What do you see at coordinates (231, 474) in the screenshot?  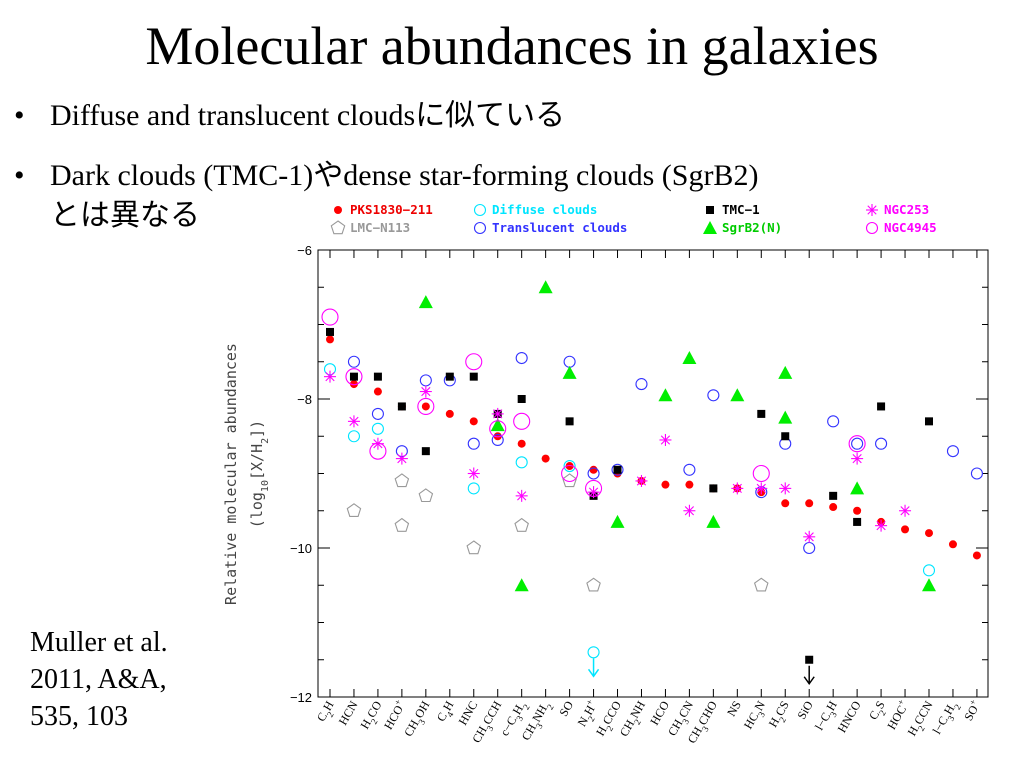 I see `y-axis-label-line1: Relative molecular abundances` at bounding box center [231, 474].